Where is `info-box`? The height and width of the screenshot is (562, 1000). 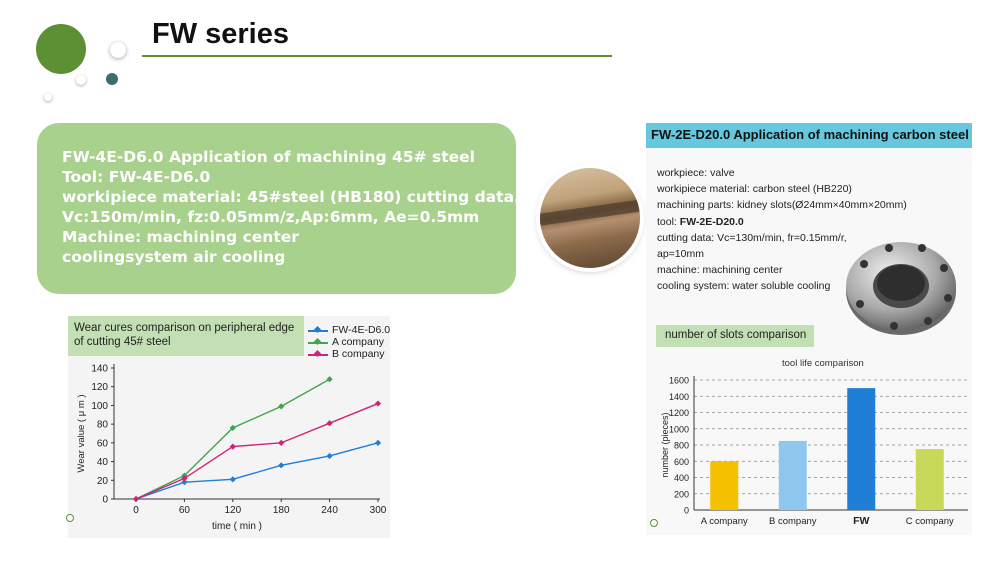 info-box is located at coordinates (276, 208).